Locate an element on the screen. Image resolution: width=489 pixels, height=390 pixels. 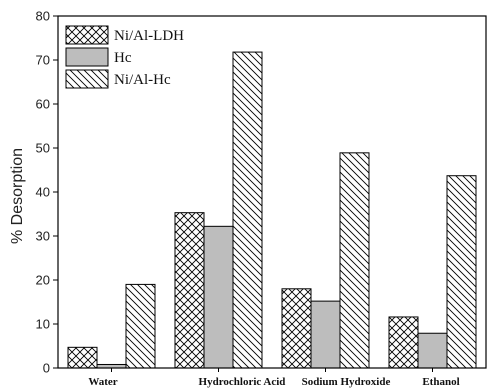
y-tick-label: 40 is located at coordinates (43, 192).